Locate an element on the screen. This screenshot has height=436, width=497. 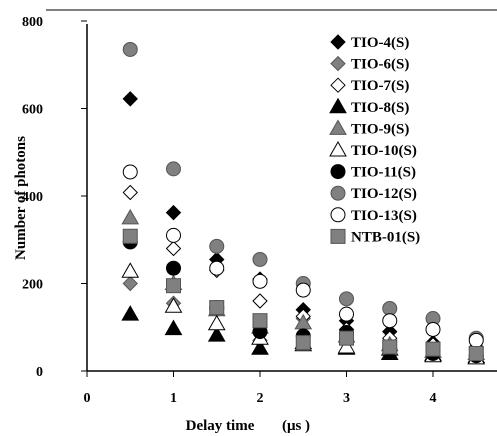
y-tick-label: 0 is located at coordinates (39, 372).